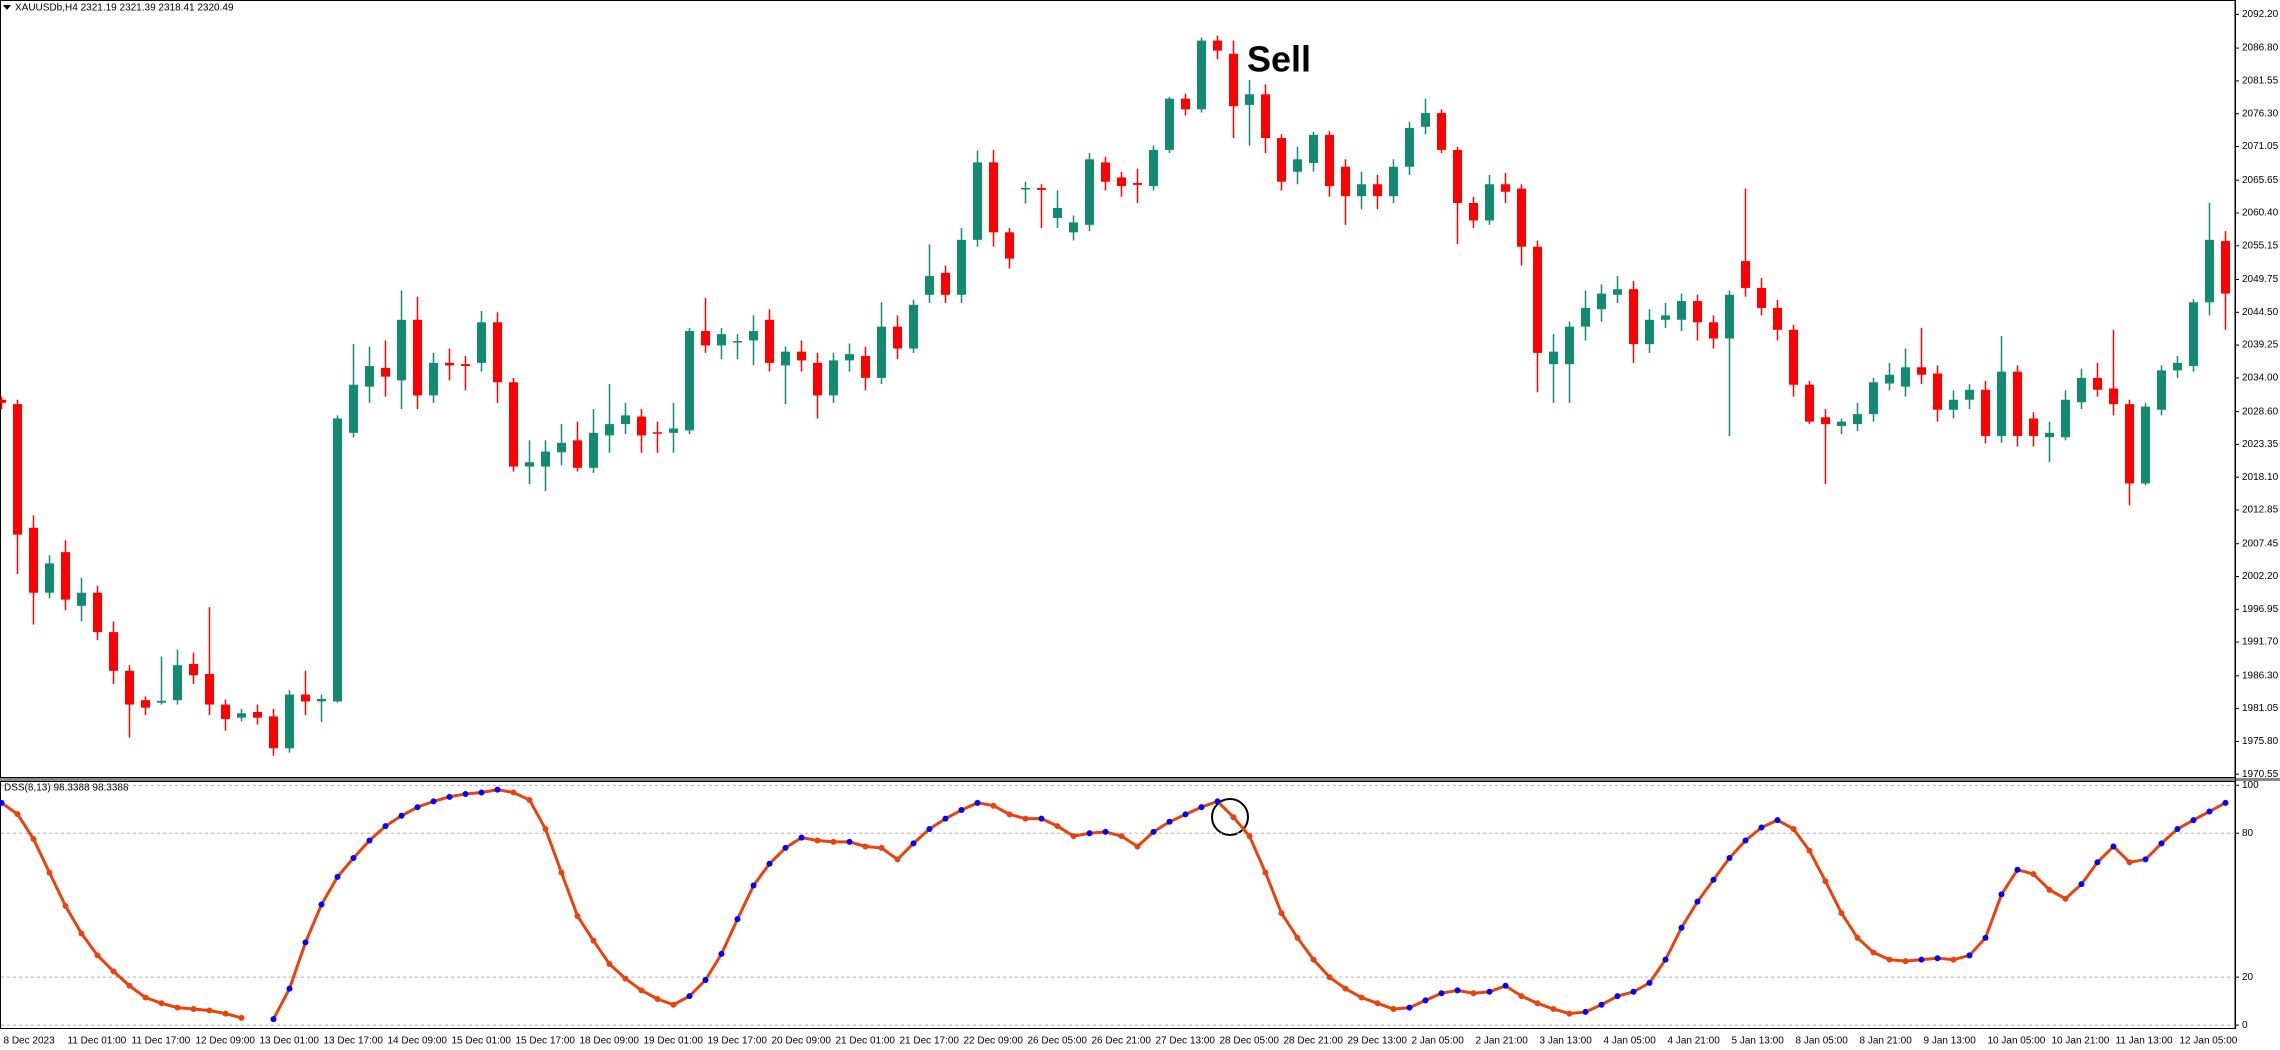  Describe the element at coordinates (226, 1041) in the screenshot. I see `x-tick-label: 12 Dec 09:00` at that location.